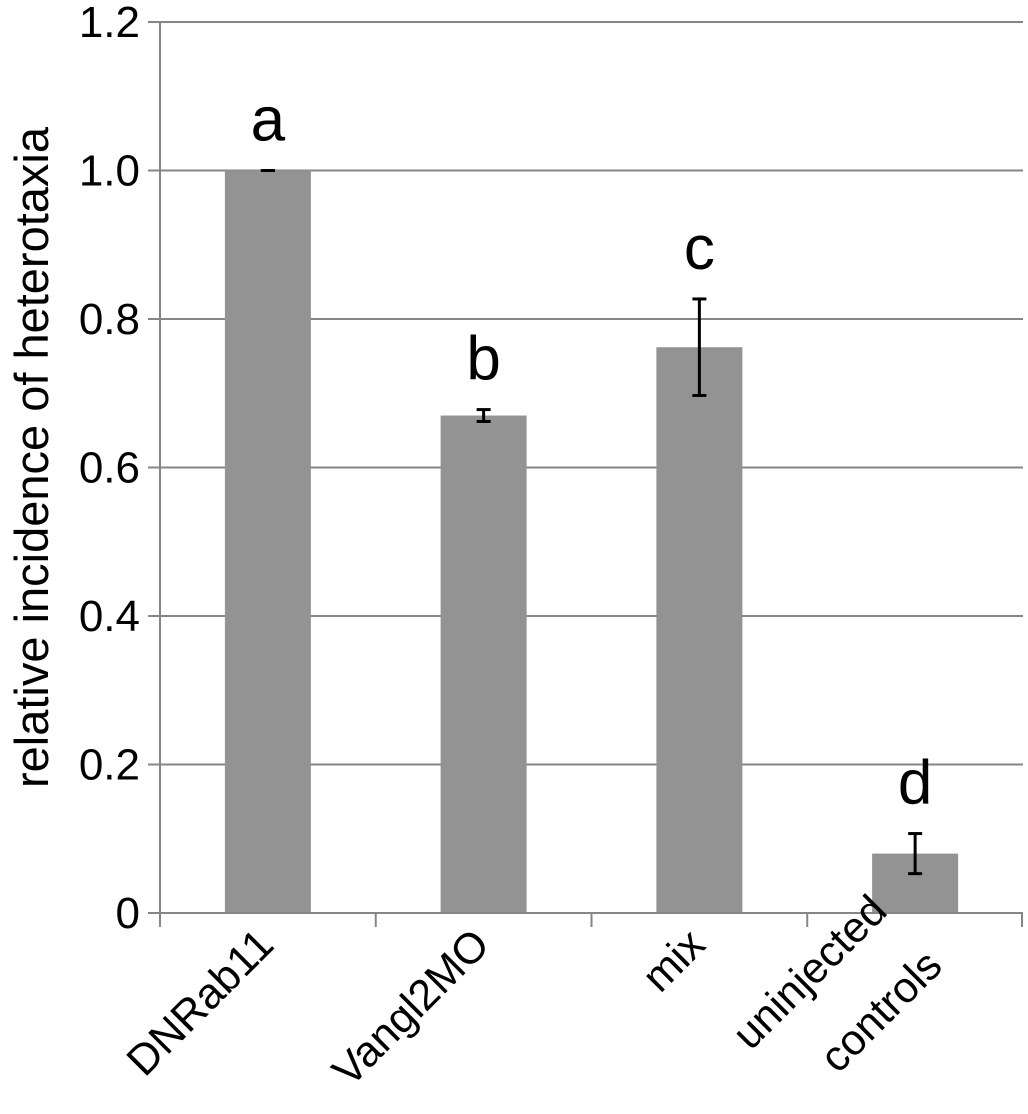  I want to click on y-tick-label: 0.6, so click(109, 468).